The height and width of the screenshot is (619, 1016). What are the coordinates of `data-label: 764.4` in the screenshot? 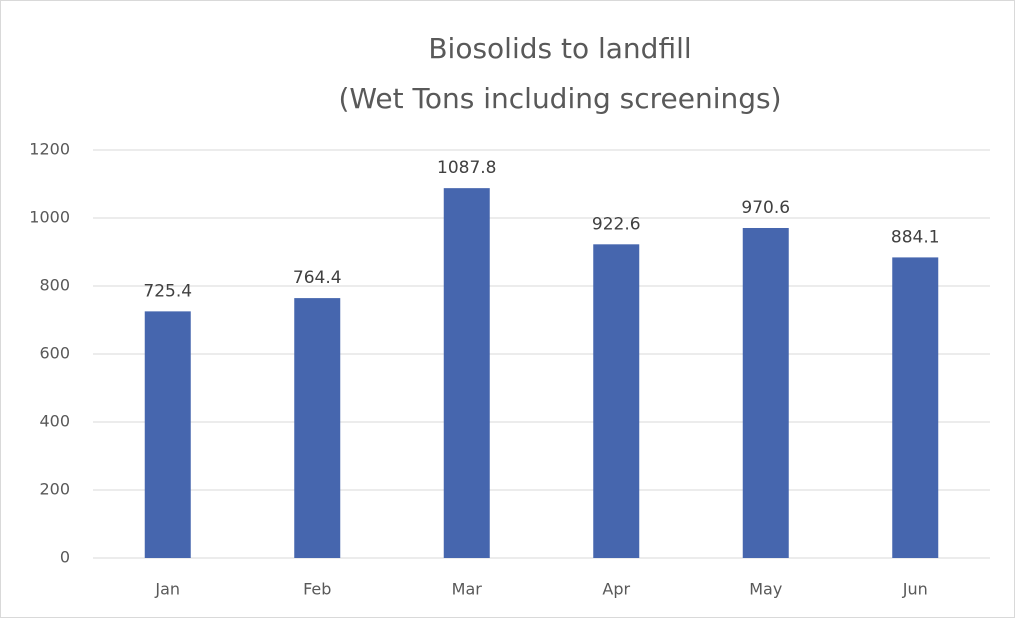 It's located at (317, 278).